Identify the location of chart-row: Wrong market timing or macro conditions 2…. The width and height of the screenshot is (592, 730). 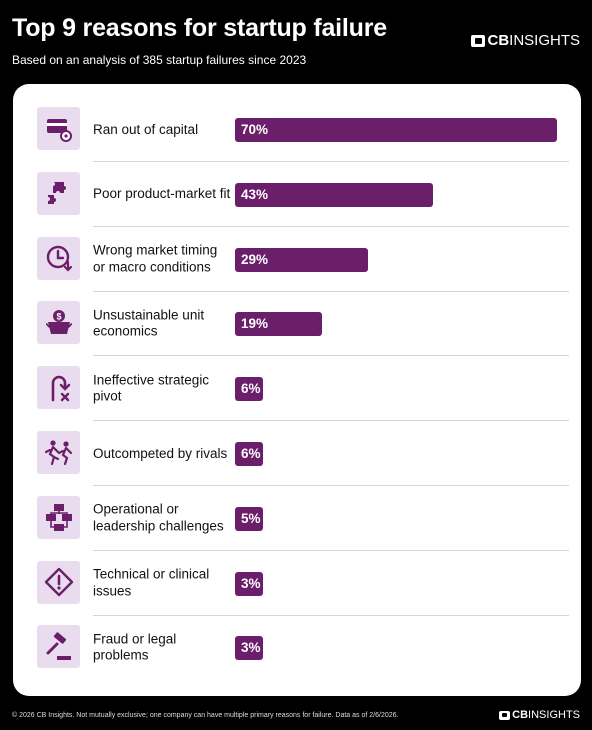
(297, 259).